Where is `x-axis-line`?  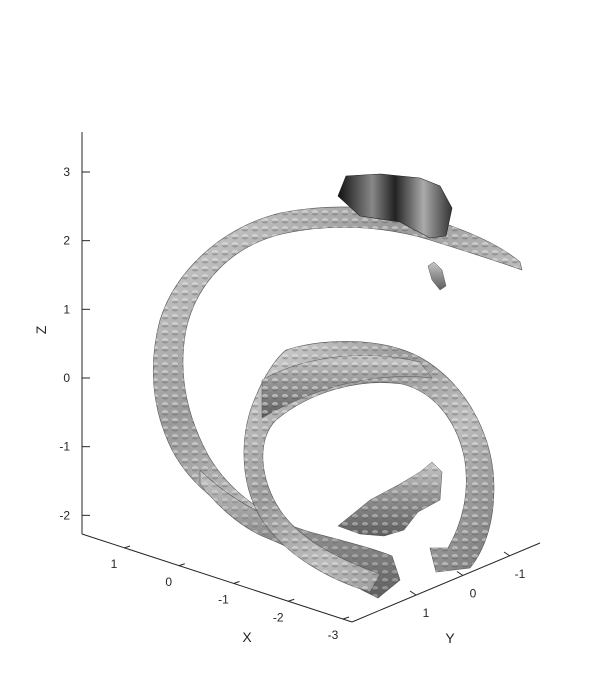 x-axis-line is located at coordinates (217, 578).